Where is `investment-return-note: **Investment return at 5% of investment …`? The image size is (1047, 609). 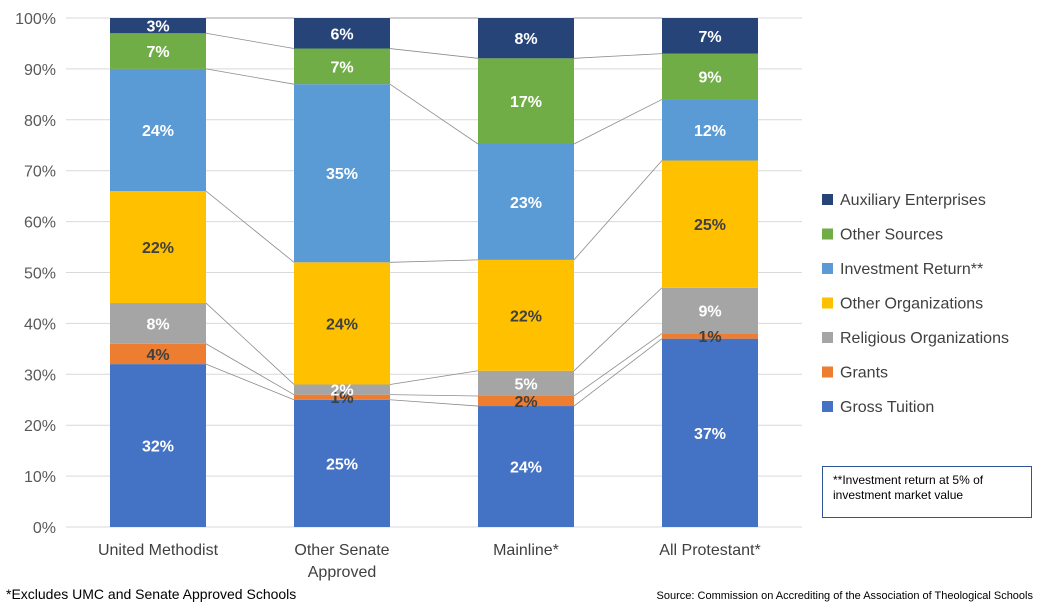 investment-return-note: **Investment return at 5% of investment … is located at coordinates (927, 492).